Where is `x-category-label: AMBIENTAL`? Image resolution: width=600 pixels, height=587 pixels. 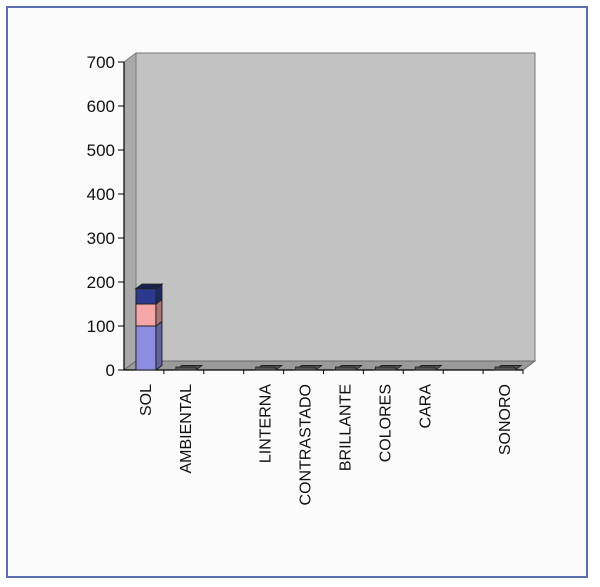
x-category-label: AMBIENTAL is located at coordinates (186, 429).